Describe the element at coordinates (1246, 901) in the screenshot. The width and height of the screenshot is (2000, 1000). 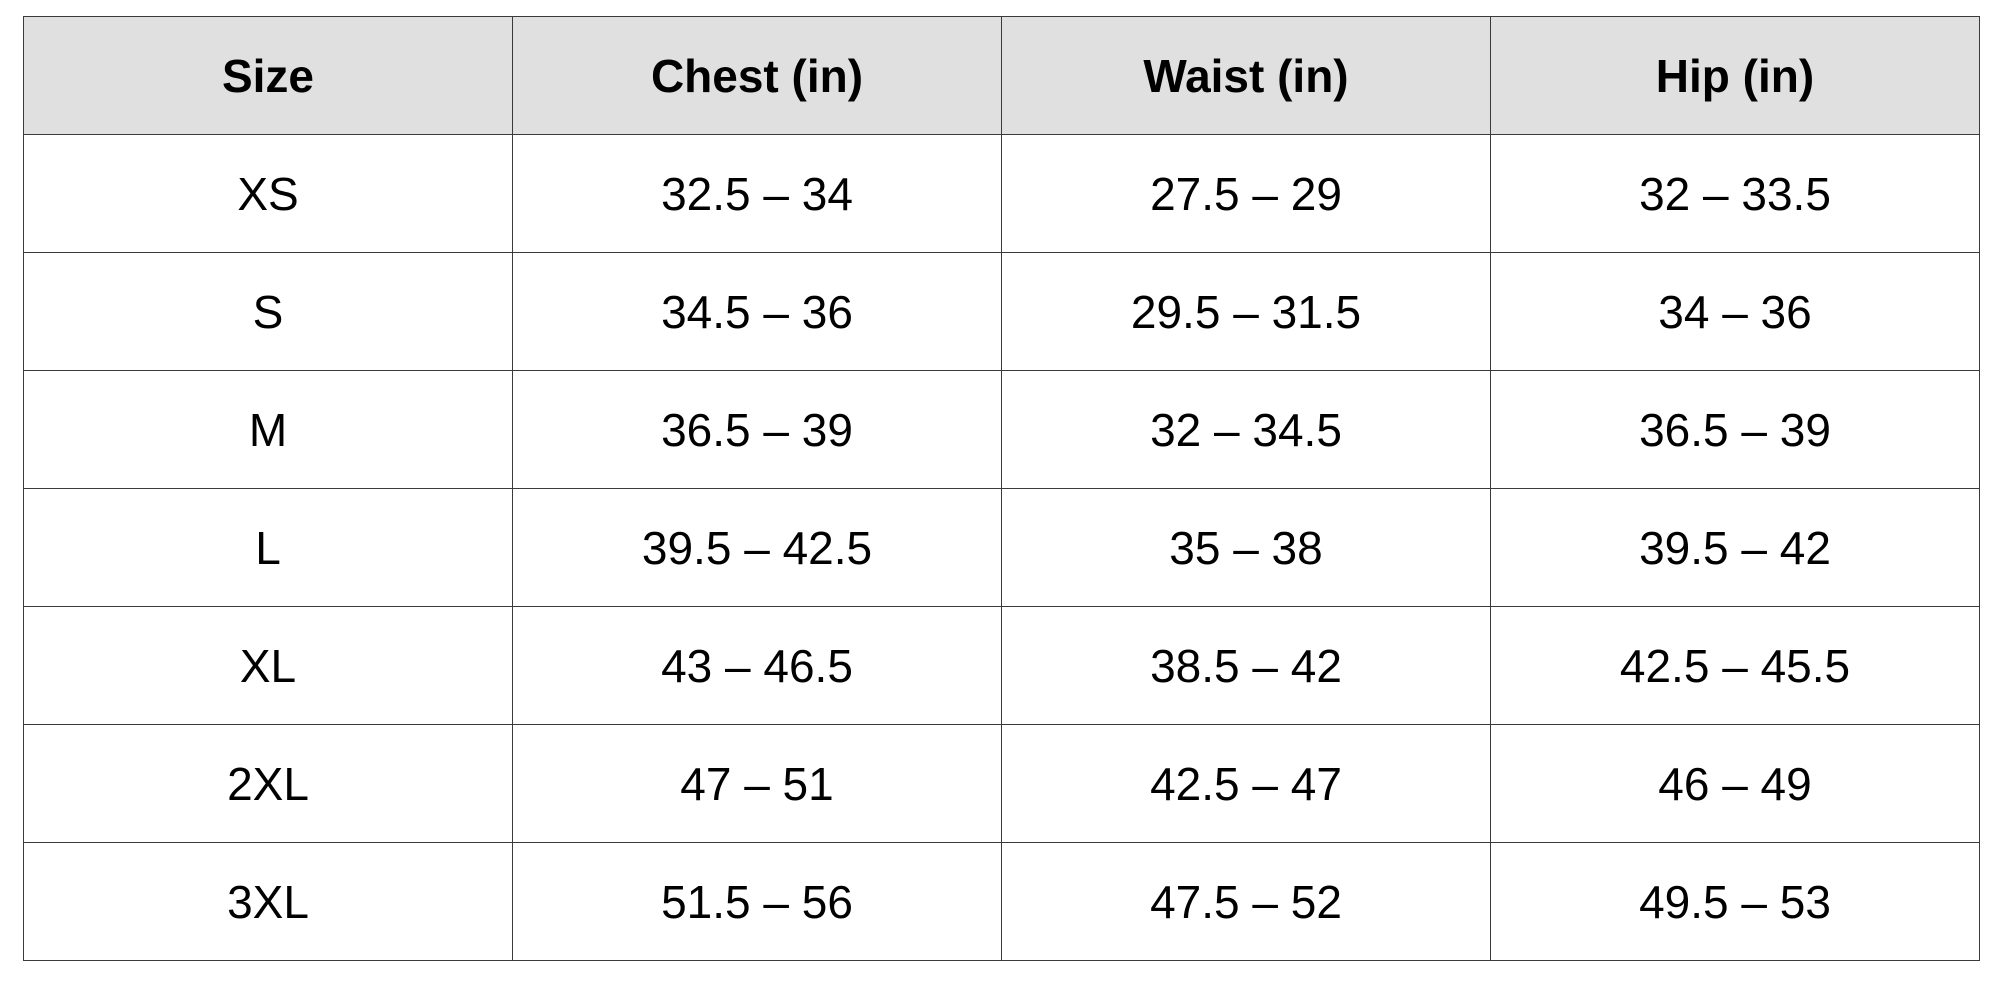
I see `cell-waist: 47.5 – 52` at that location.